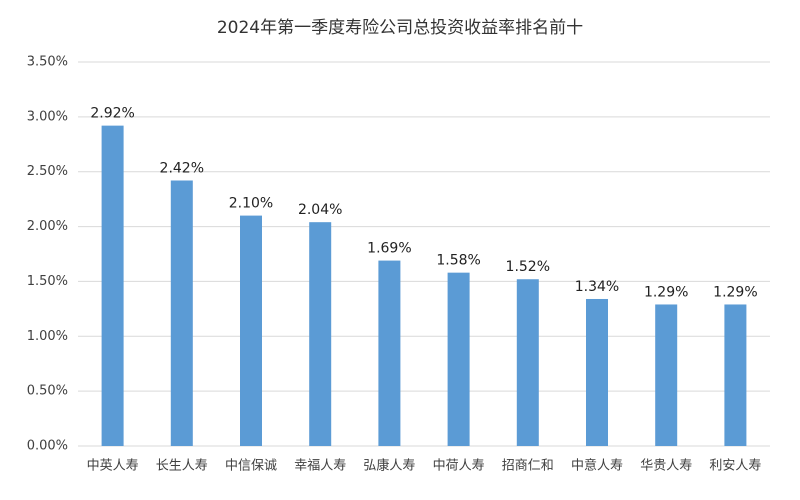 This screenshot has width=800, height=500. What do you see at coordinates (320, 210) in the screenshot?
I see `data-label: 2.04%` at bounding box center [320, 210].